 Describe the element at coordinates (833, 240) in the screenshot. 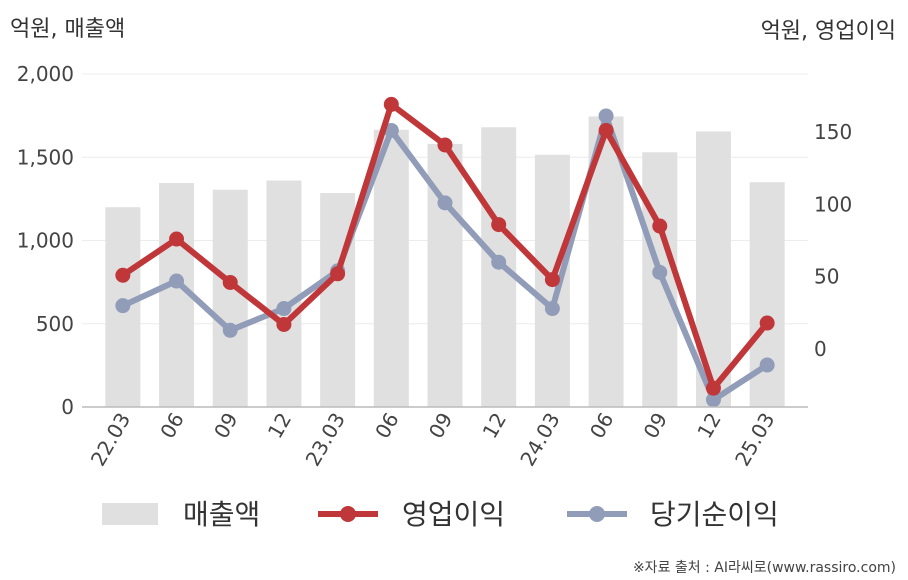

I see `right-axis-ticks: 0 50 100 150` at that location.